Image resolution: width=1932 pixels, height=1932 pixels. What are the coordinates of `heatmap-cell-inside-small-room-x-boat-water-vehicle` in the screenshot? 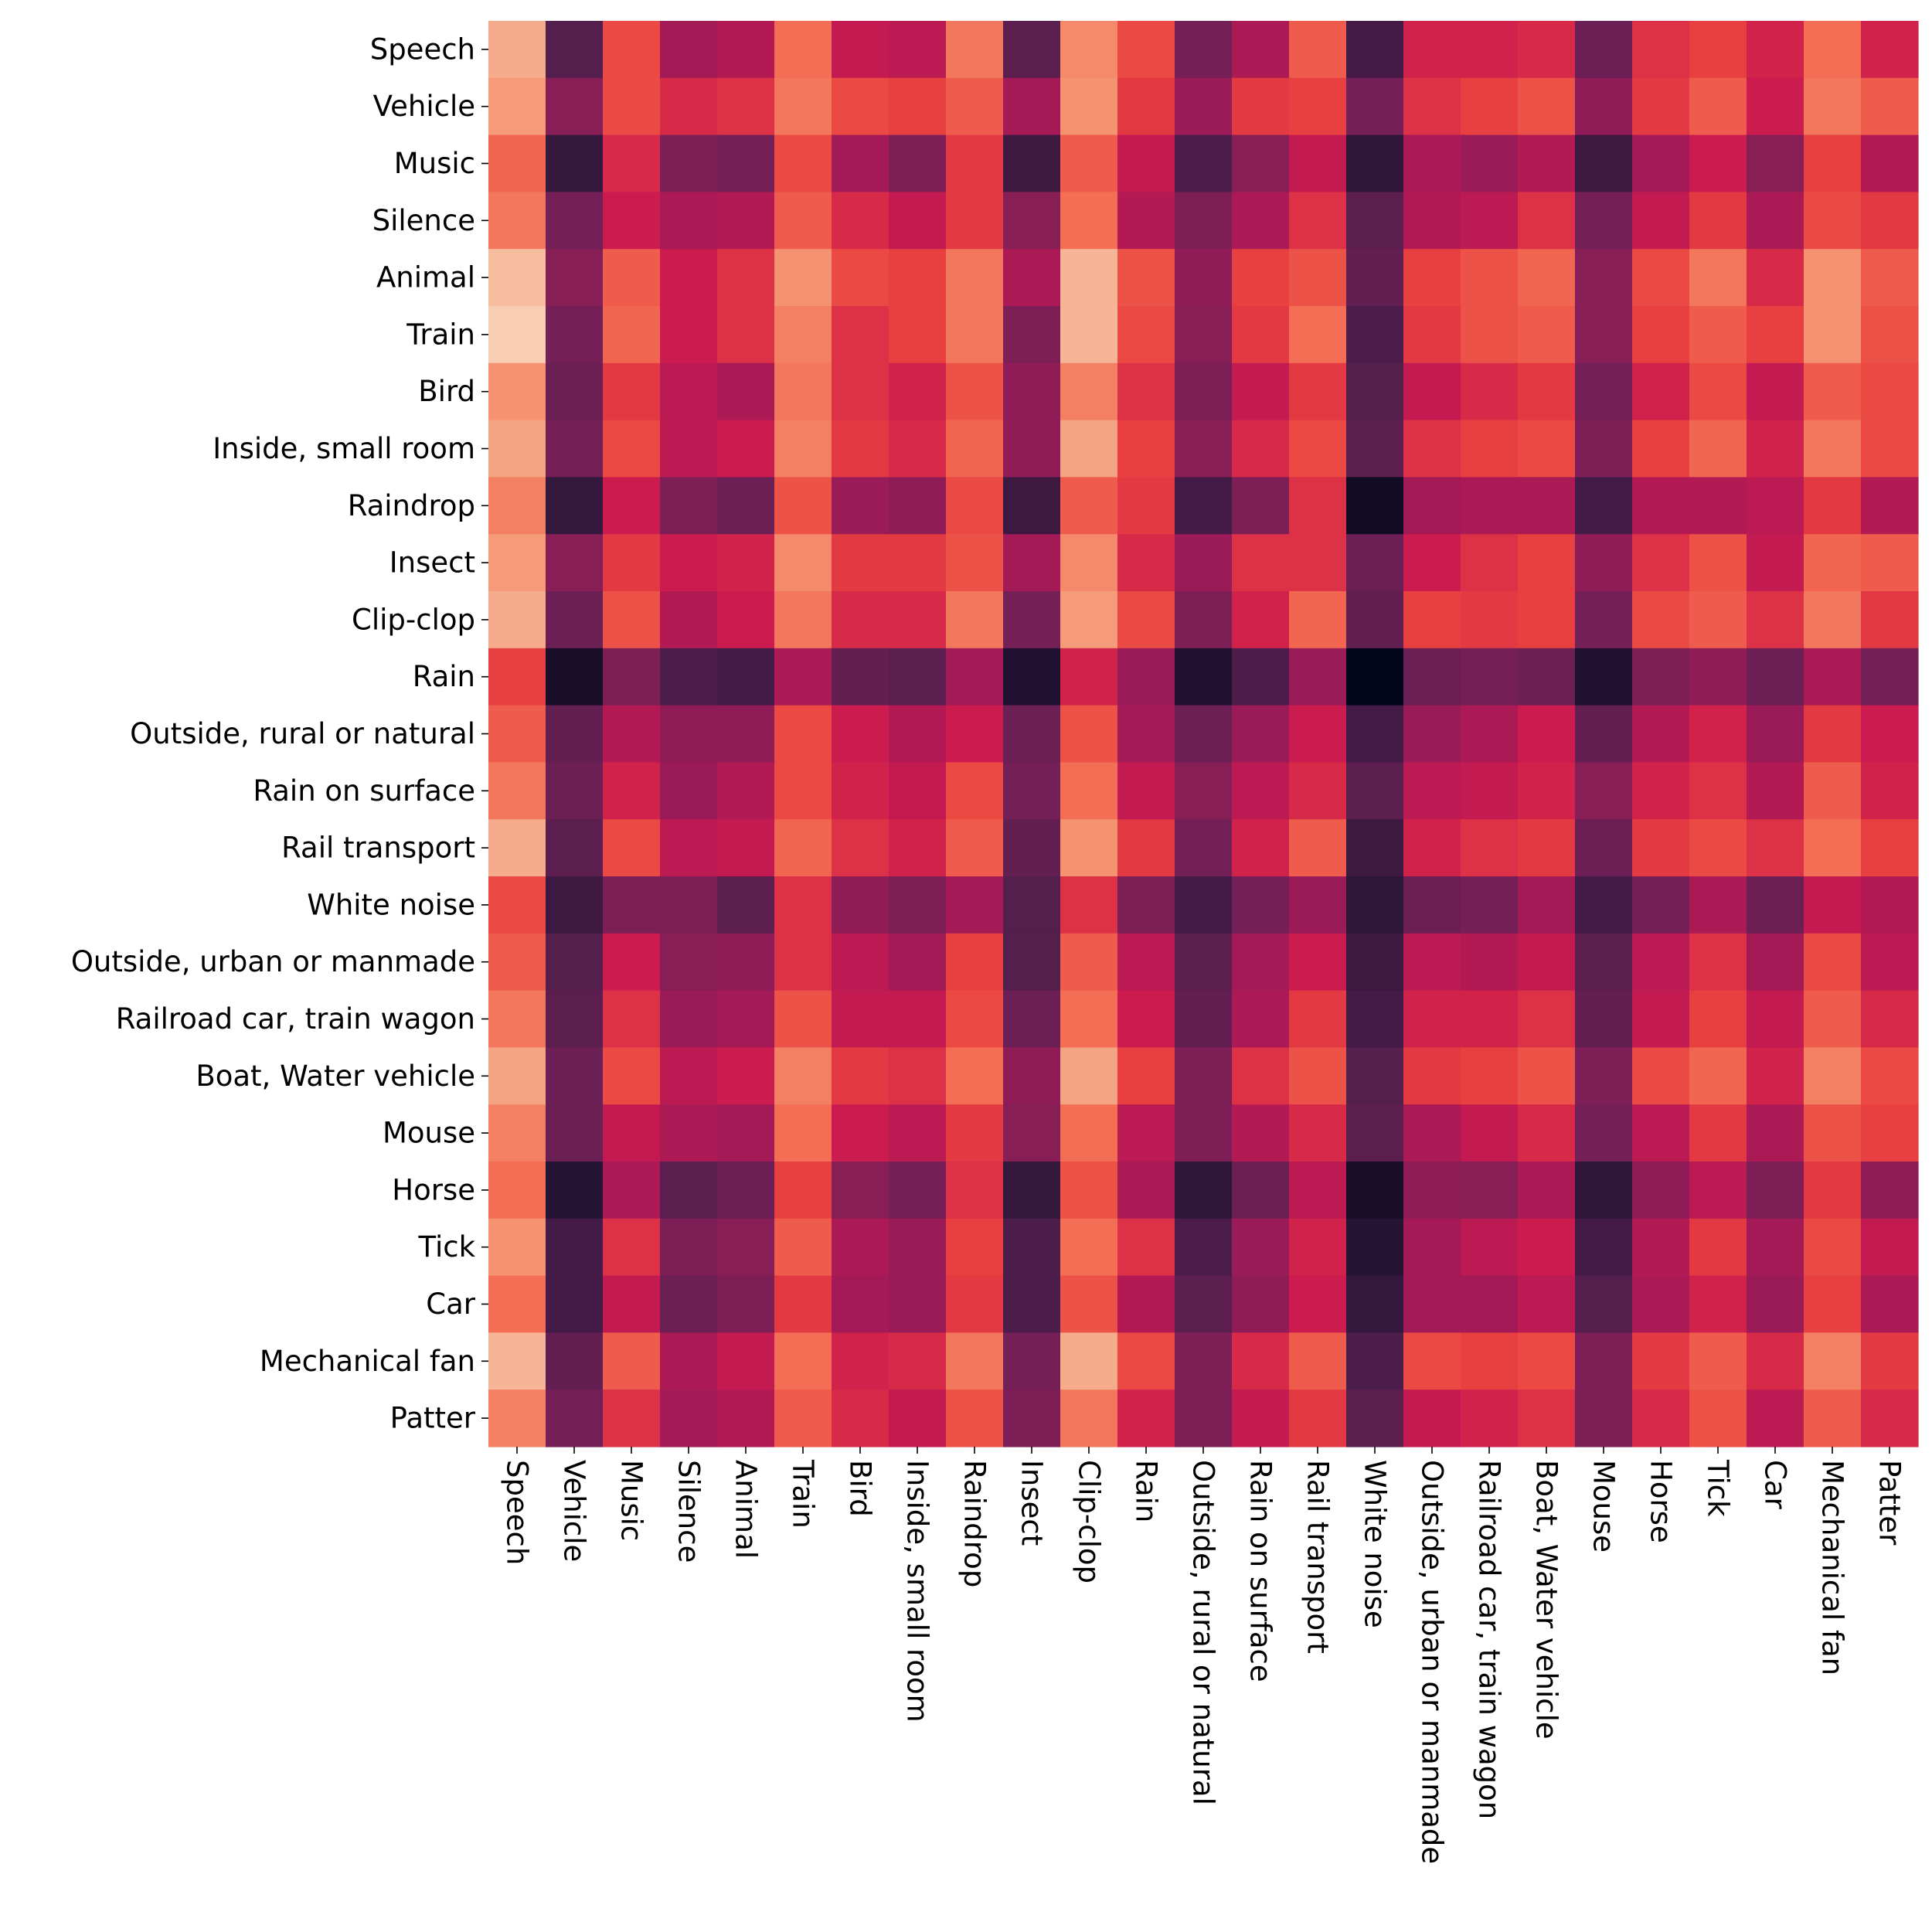 It's located at (1547, 449).